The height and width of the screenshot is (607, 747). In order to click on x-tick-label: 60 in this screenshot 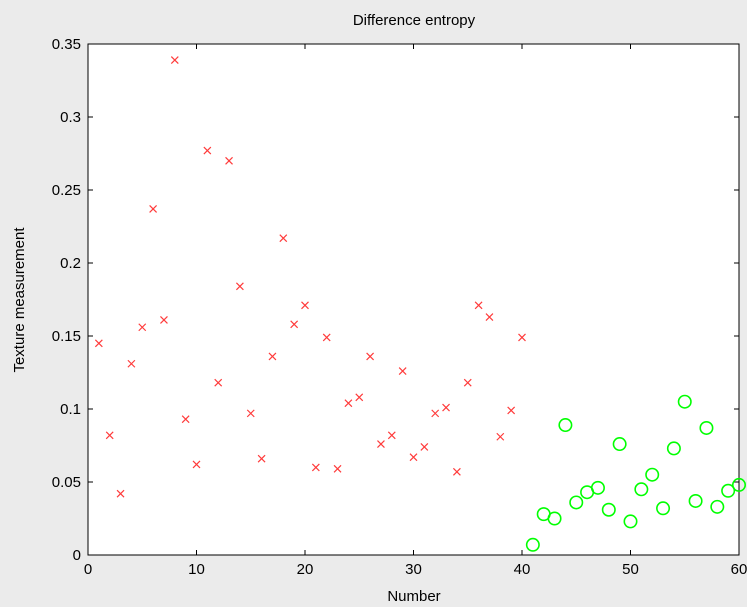, I will do `click(739, 569)`.